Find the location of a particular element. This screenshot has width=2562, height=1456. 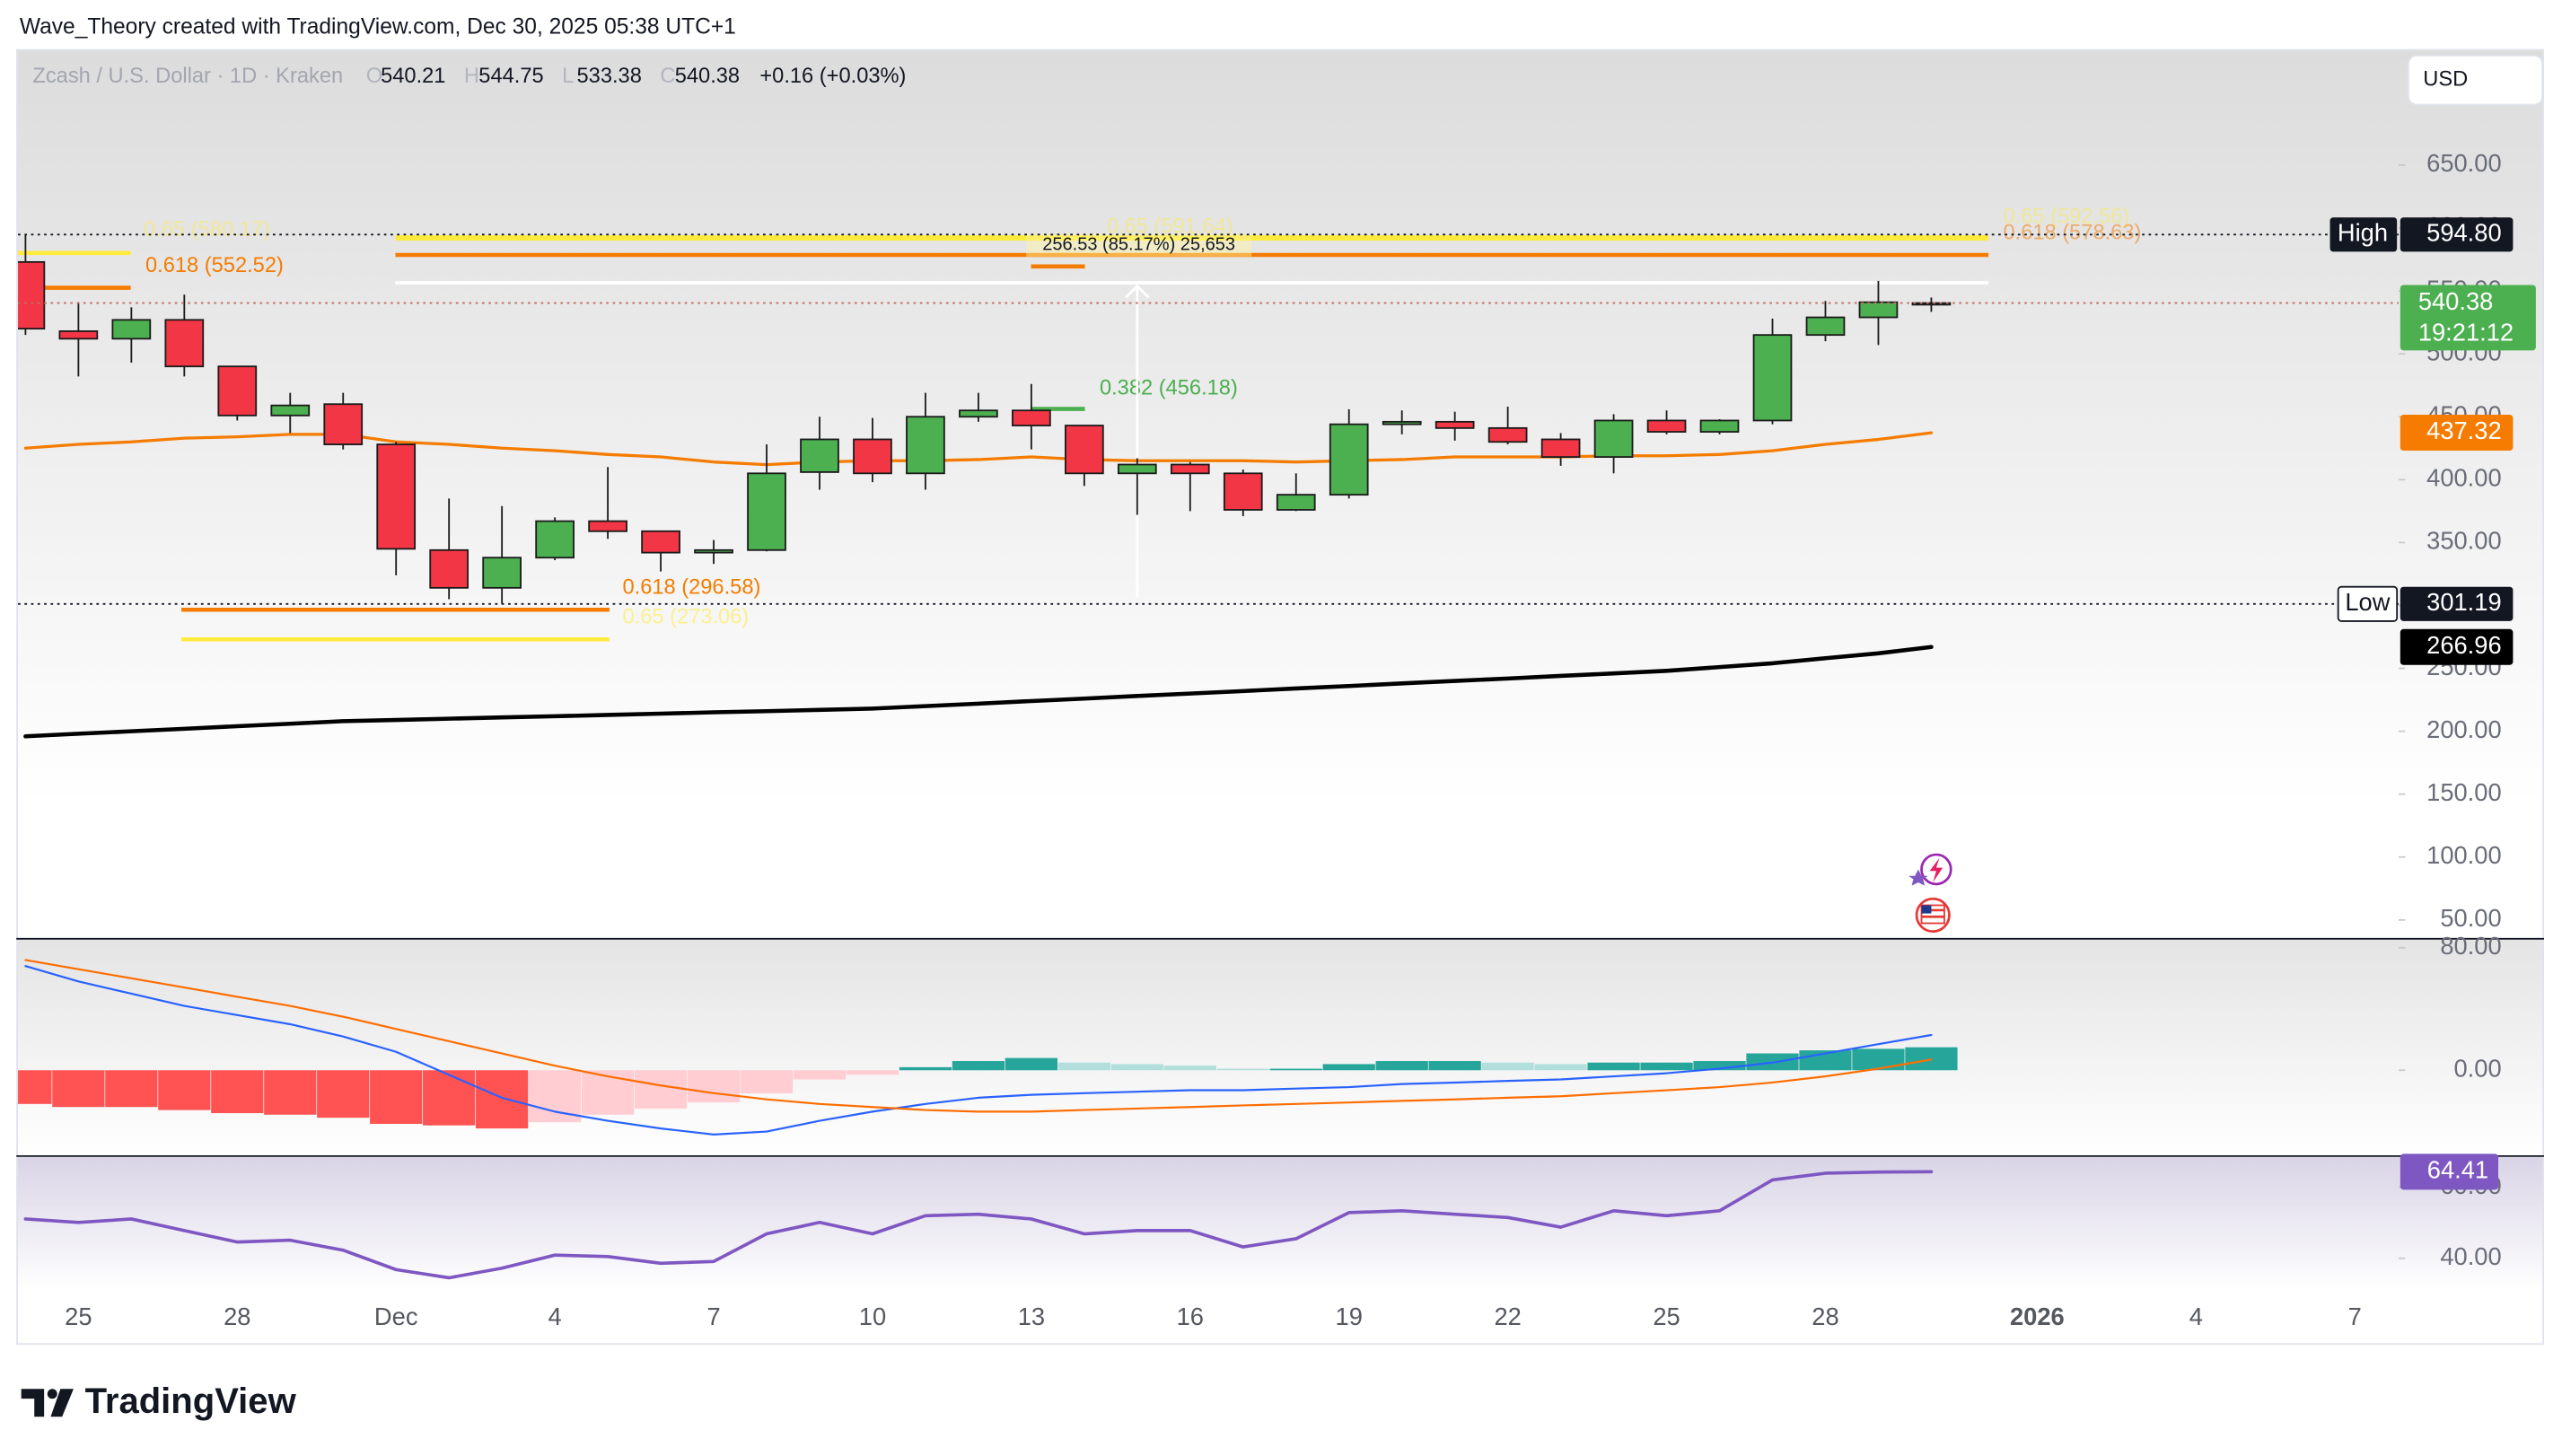

currency-button: USD is located at coordinates (2475, 80).